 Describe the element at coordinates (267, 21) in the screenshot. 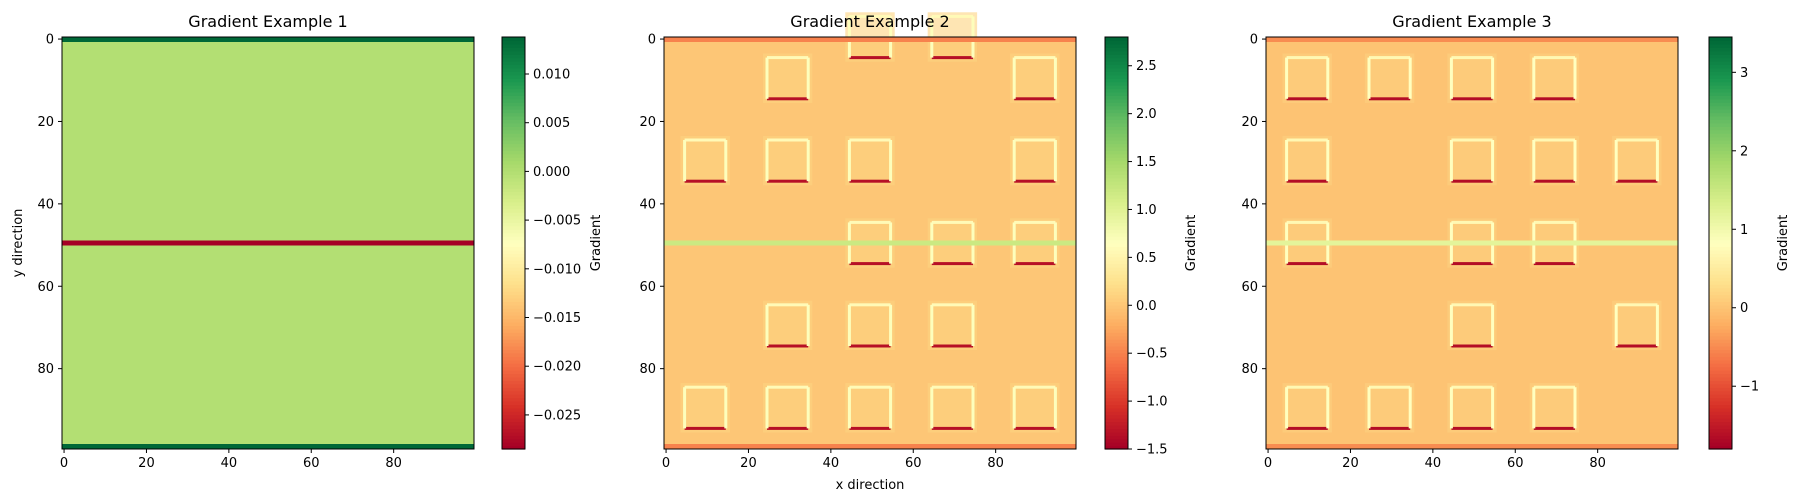

I see `chart-title: Gradient Example 1` at that location.